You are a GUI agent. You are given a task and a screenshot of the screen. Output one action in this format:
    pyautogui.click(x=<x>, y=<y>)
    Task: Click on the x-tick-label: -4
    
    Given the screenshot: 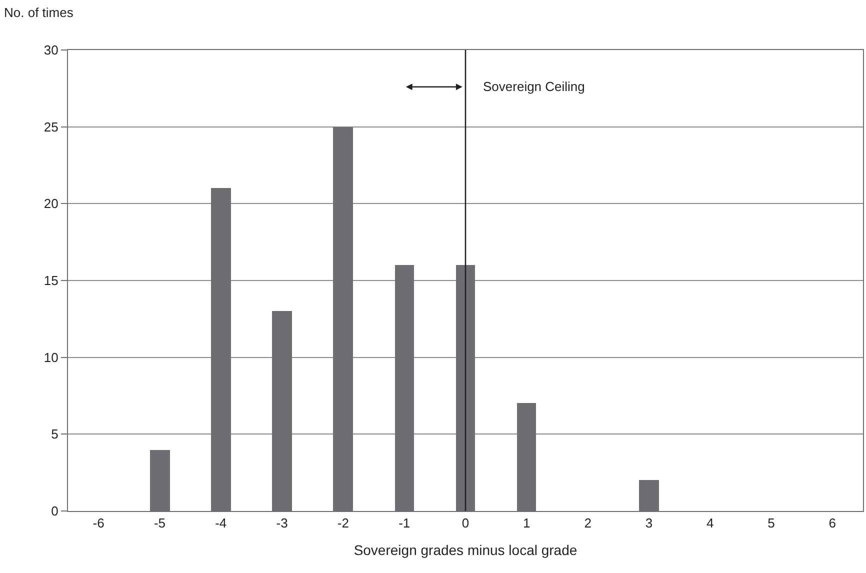 What is the action you would take?
    pyautogui.click(x=221, y=523)
    